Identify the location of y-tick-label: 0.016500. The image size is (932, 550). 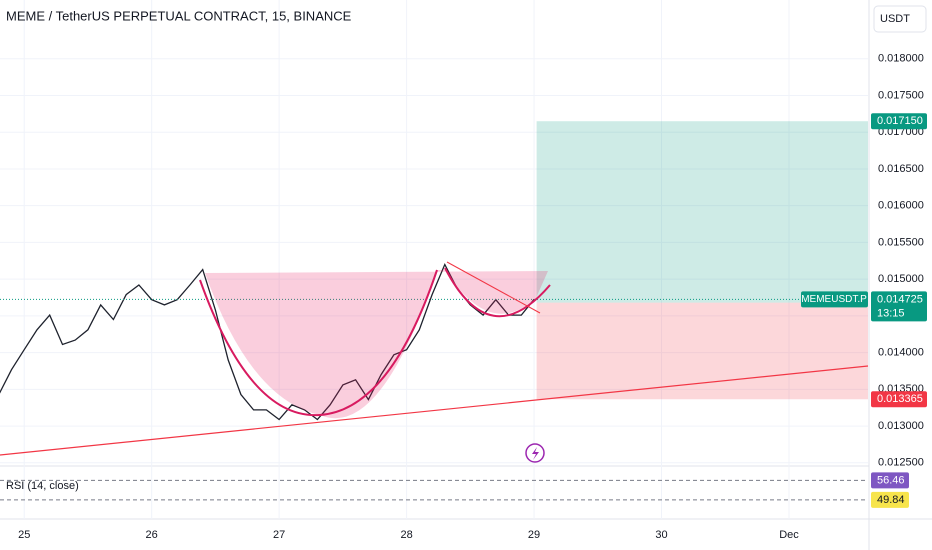
(901, 169).